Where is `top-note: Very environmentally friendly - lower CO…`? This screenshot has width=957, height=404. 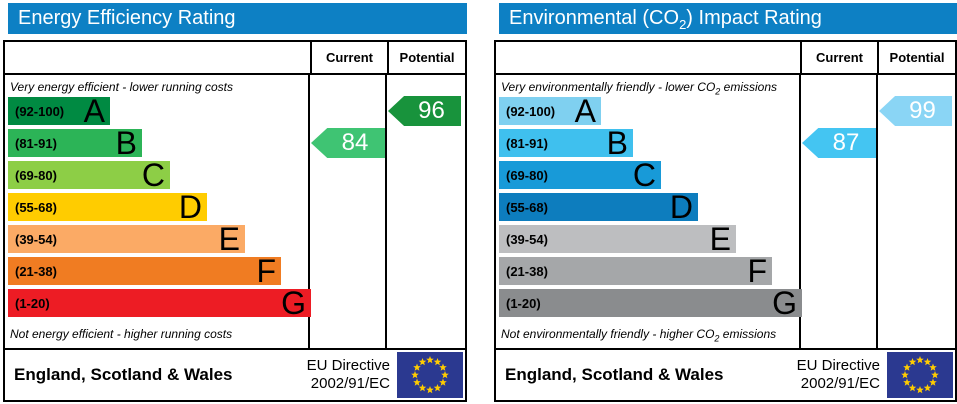
top-note: Very environmentally friendly - lower CO… is located at coordinates (639, 88).